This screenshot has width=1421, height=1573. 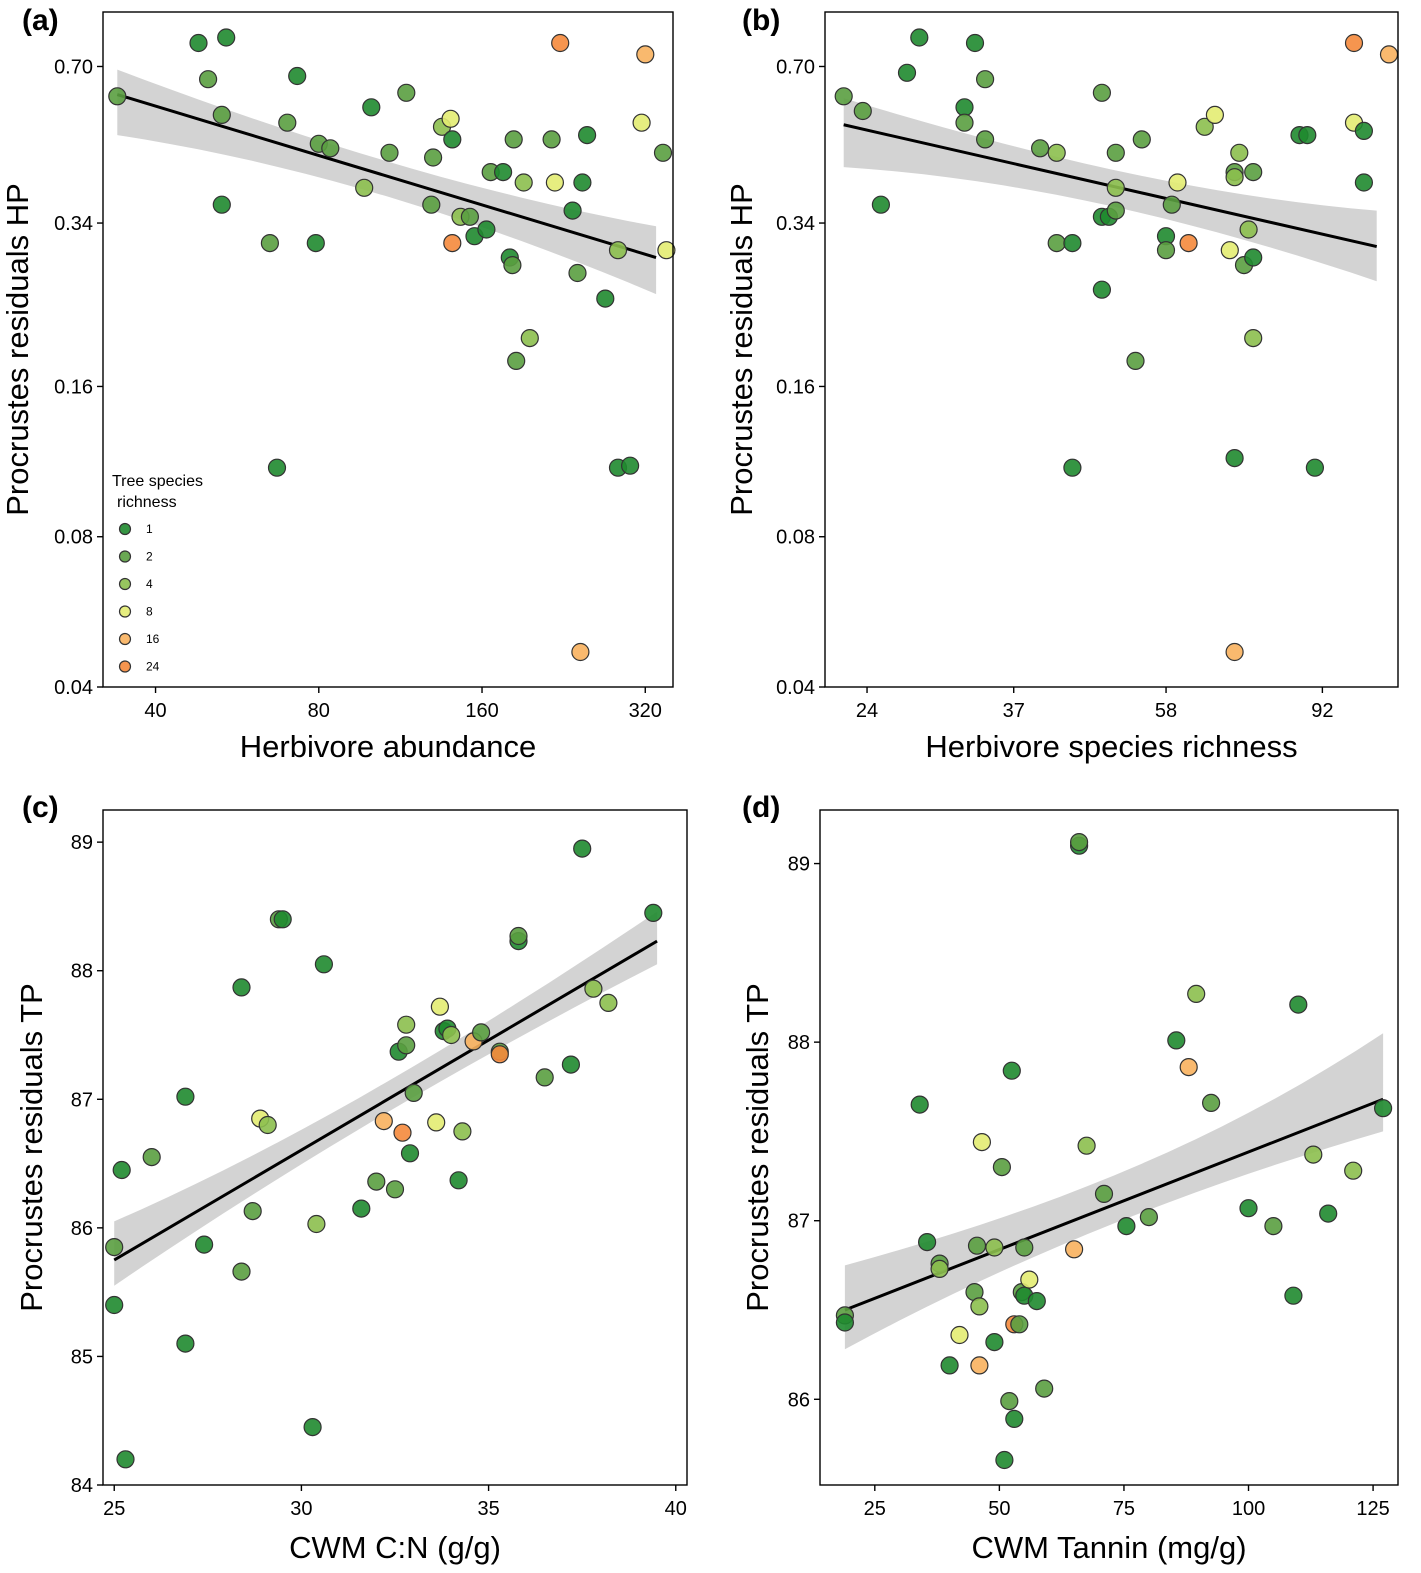 I want to click on x-tick-label: 50, so click(x=999, y=1509).